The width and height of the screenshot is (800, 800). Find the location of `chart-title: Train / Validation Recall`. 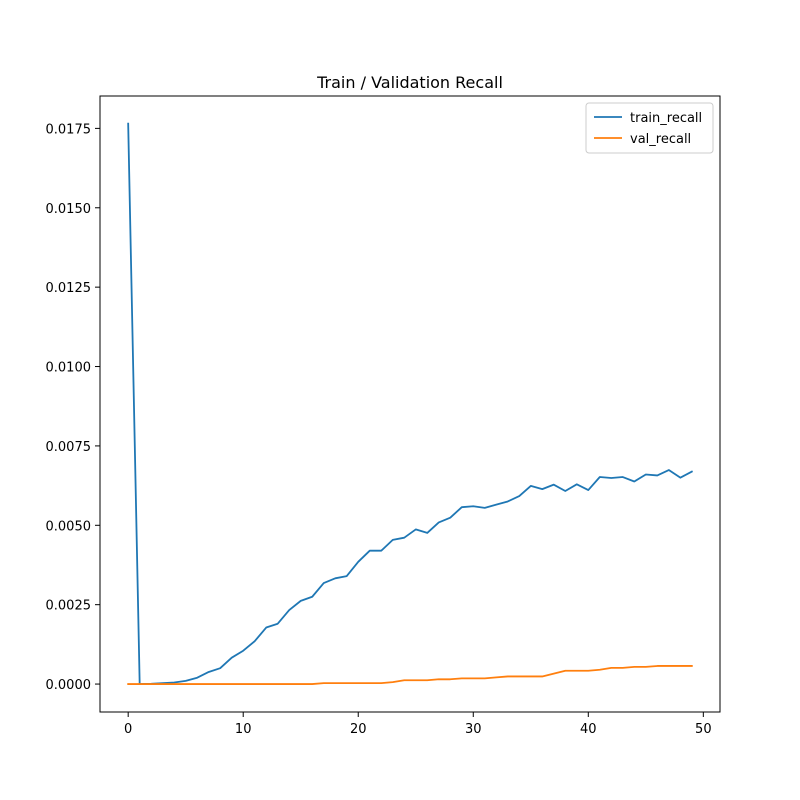

chart-title: Train / Validation Recall is located at coordinates (409, 82).